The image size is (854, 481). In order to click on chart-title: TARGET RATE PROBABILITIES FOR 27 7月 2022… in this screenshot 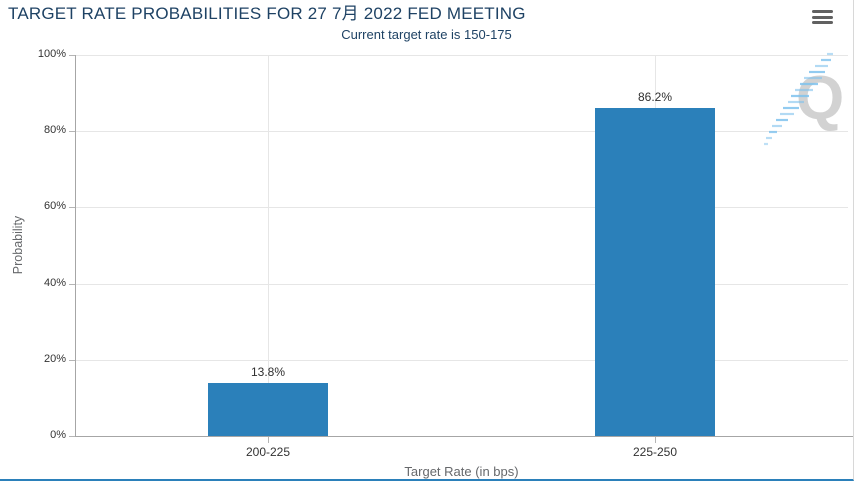, I will do `click(267, 13)`.